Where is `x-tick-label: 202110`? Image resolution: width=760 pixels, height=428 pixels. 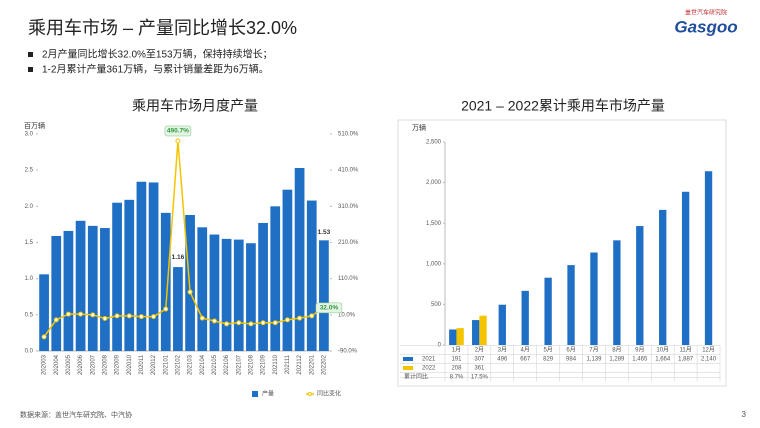 x-tick-label: 202110 is located at coordinates (276, 364).